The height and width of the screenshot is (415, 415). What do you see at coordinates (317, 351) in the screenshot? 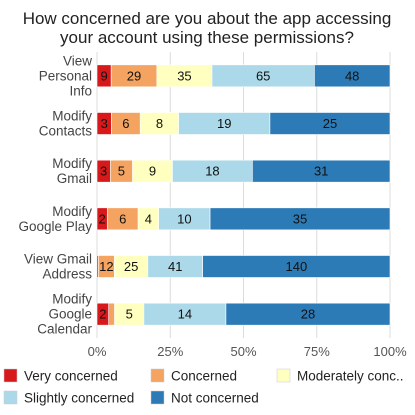
I see `x-tick-label: 75%` at bounding box center [317, 351].